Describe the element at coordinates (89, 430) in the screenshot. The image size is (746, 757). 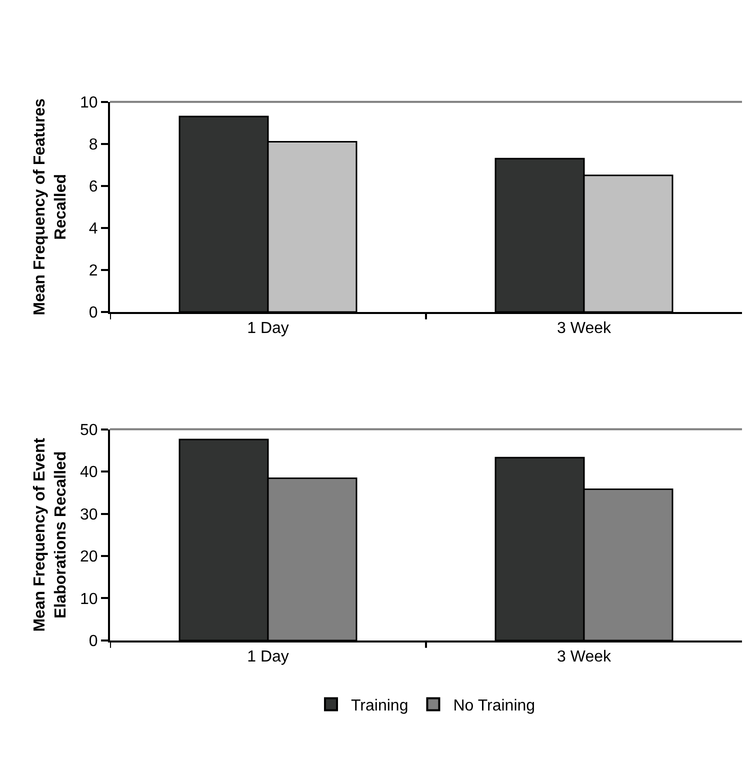
I see `y-tick-label: 50` at that location.